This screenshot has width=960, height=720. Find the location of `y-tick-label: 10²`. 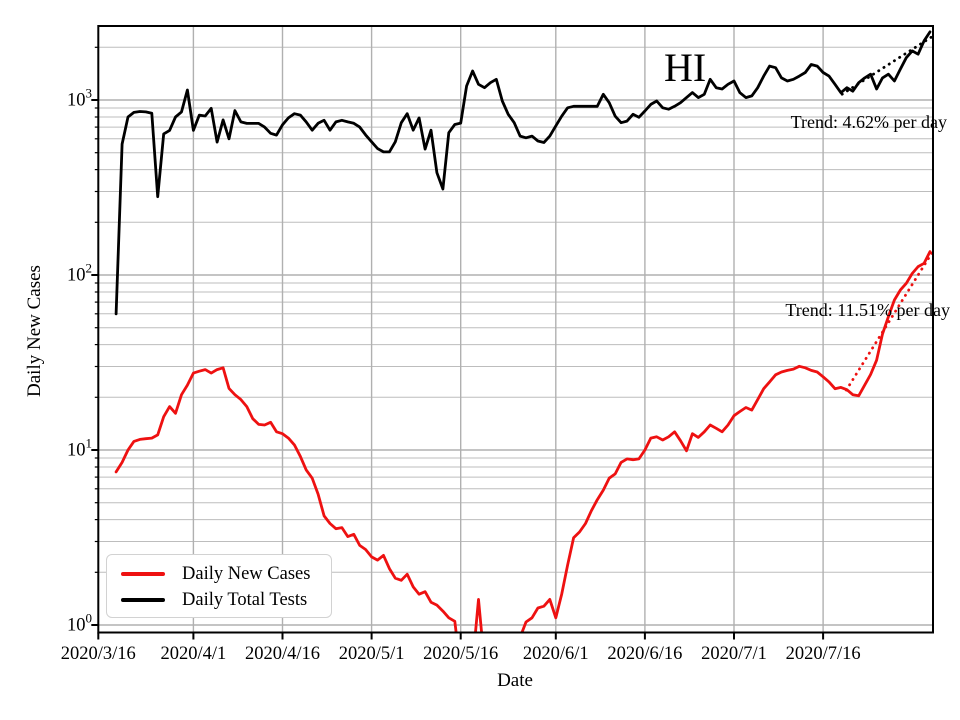

y-tick-label: 10² is located at coordinates (79, 273).